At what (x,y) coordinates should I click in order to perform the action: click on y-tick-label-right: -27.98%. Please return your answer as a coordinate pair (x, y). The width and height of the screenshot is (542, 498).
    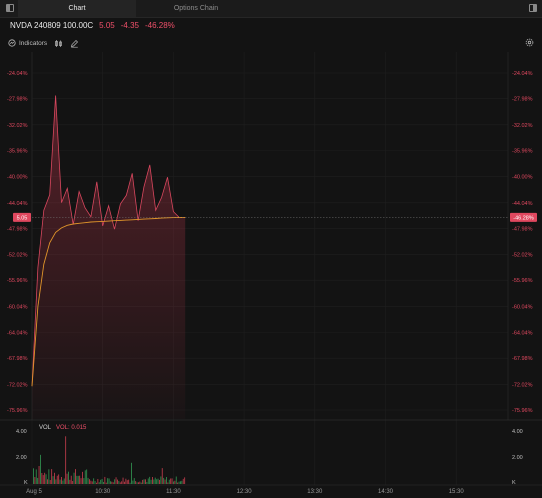
    Looking at the image, I should click on (522, 100).